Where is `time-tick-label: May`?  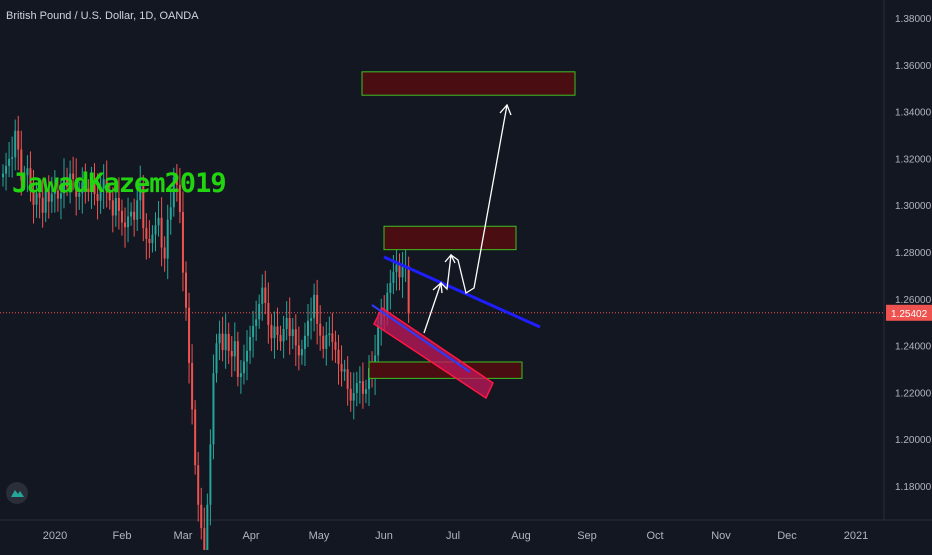 time-tick-label: May is located at coordinates (319, 536).